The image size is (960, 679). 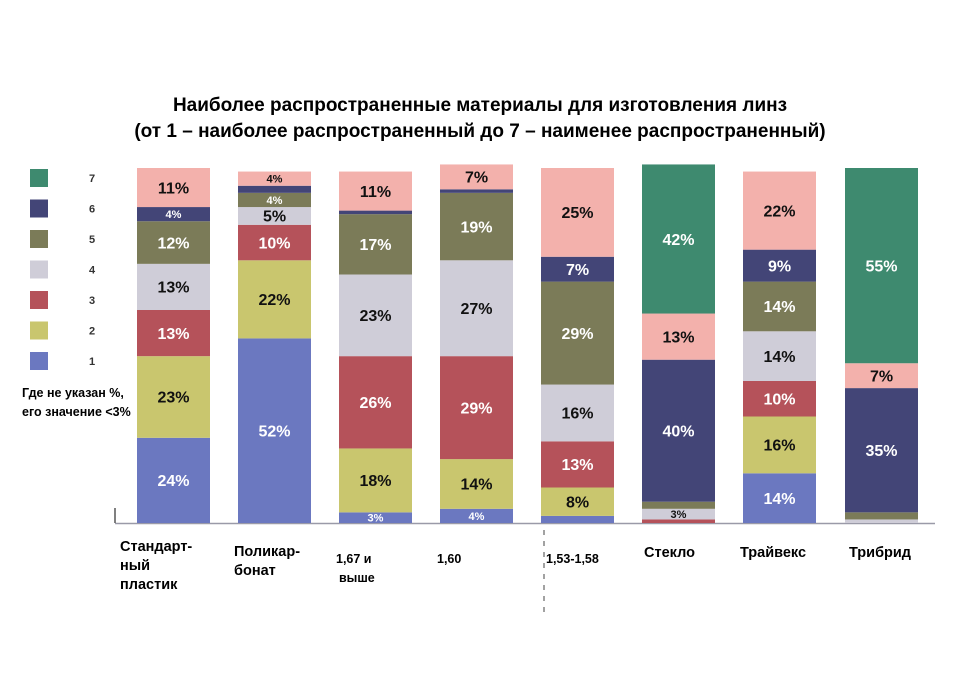 I want to click on legend-label: 3, so click(x=92, y=301).